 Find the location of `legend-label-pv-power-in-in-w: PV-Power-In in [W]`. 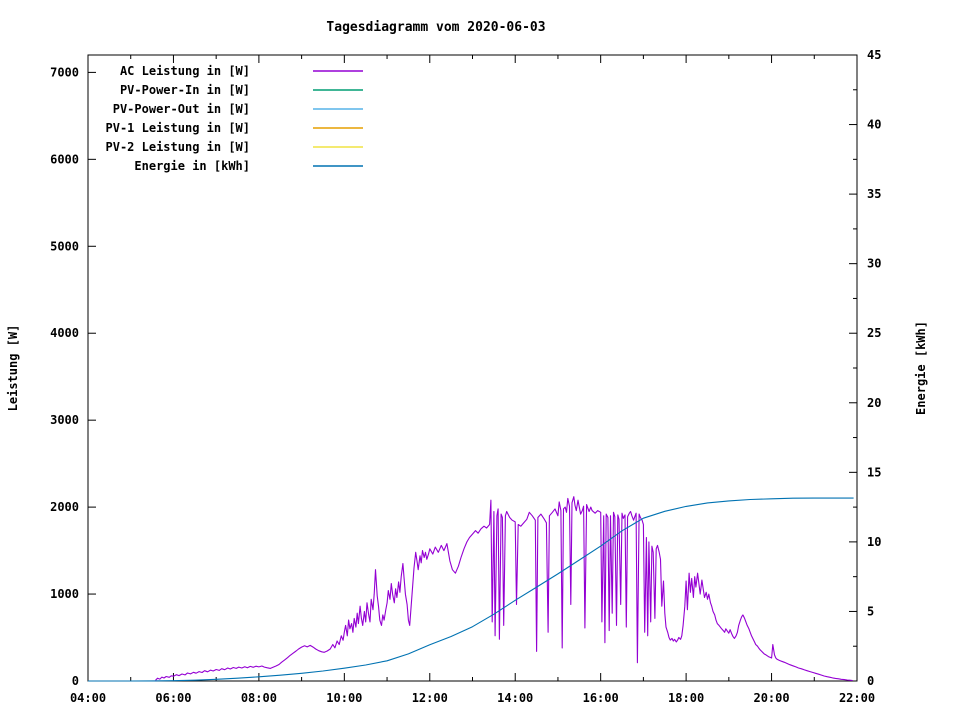

legend-label-pv-power-in-in-w: PV-Power-In in [W] is located at coordinates (185, 90).